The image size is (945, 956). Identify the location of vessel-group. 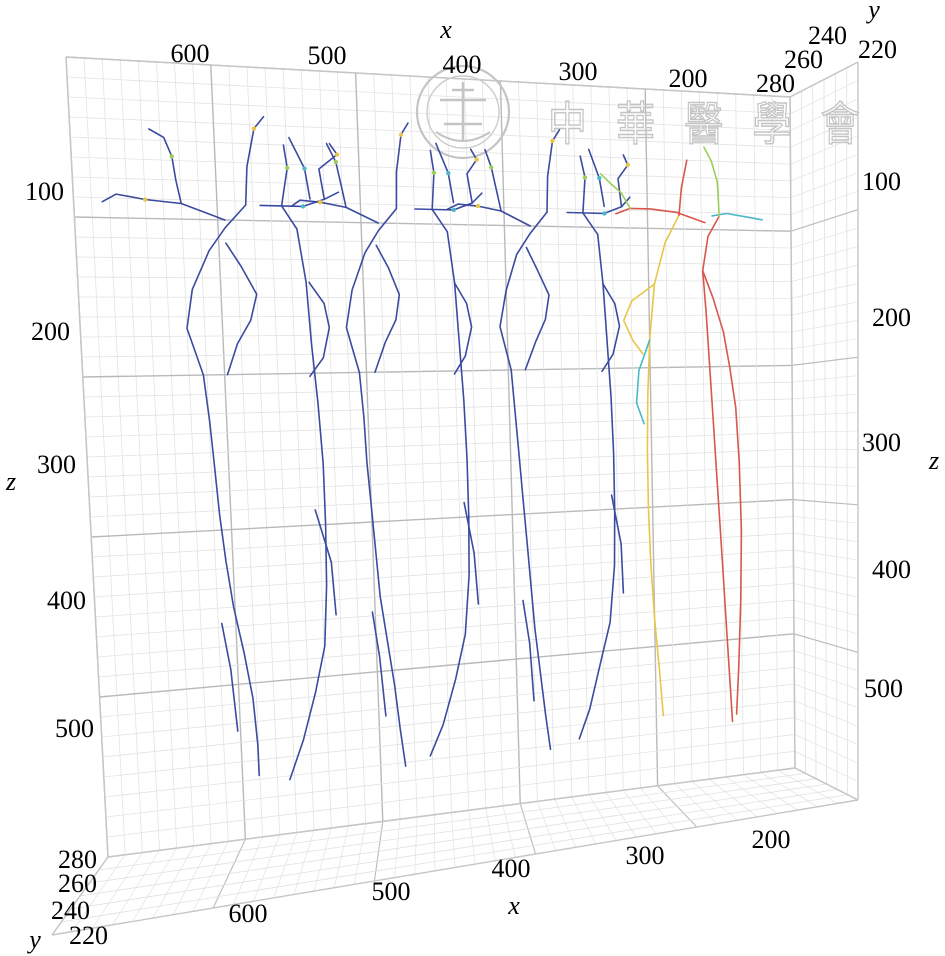
(681, 434).